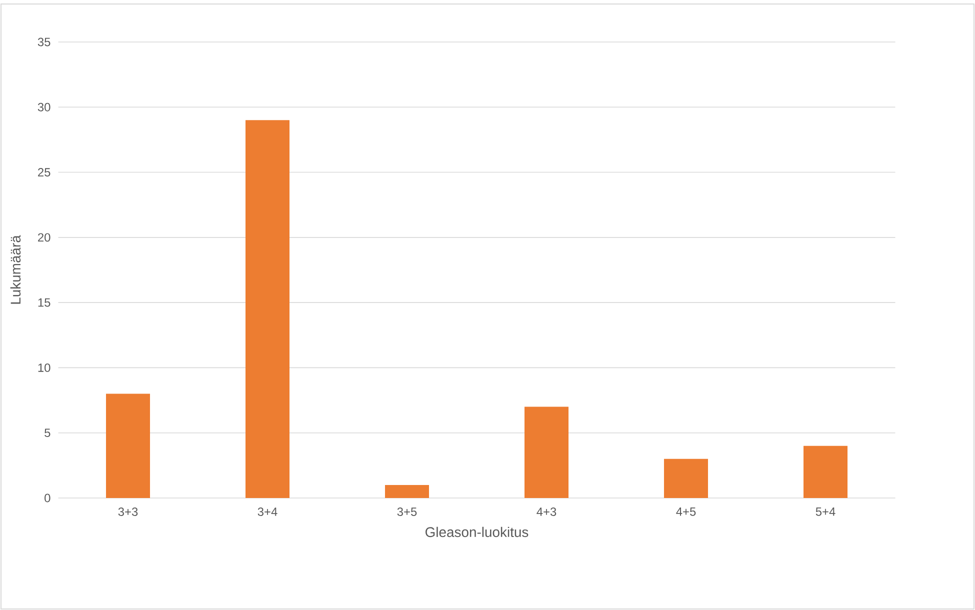 The image size is (975, 610). Describe the element at coordinates (407, 512) in the screenshot. I see `x-tick-label: 3+5` at that location.